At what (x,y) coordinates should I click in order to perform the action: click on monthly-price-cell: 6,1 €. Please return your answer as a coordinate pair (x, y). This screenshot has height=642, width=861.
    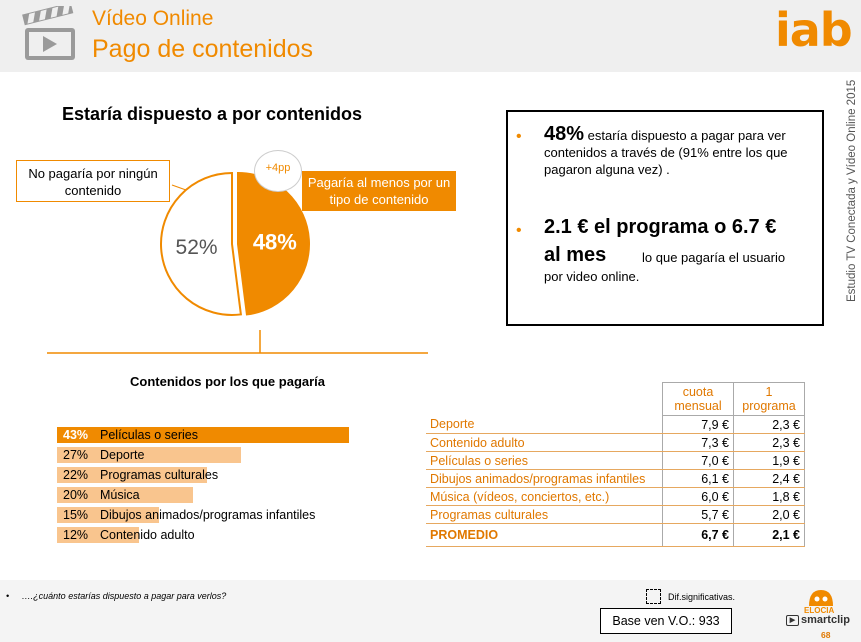
    Looking at the image, I should click on (698, 478).